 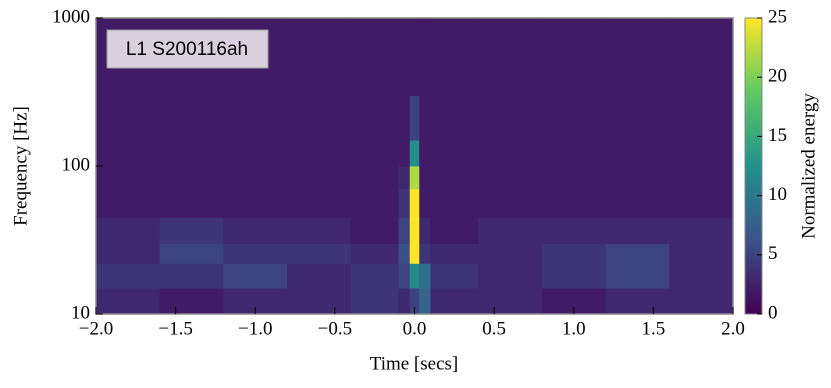 I want to click on colorbar-tick-label: 15, so click(x=777, y=135).